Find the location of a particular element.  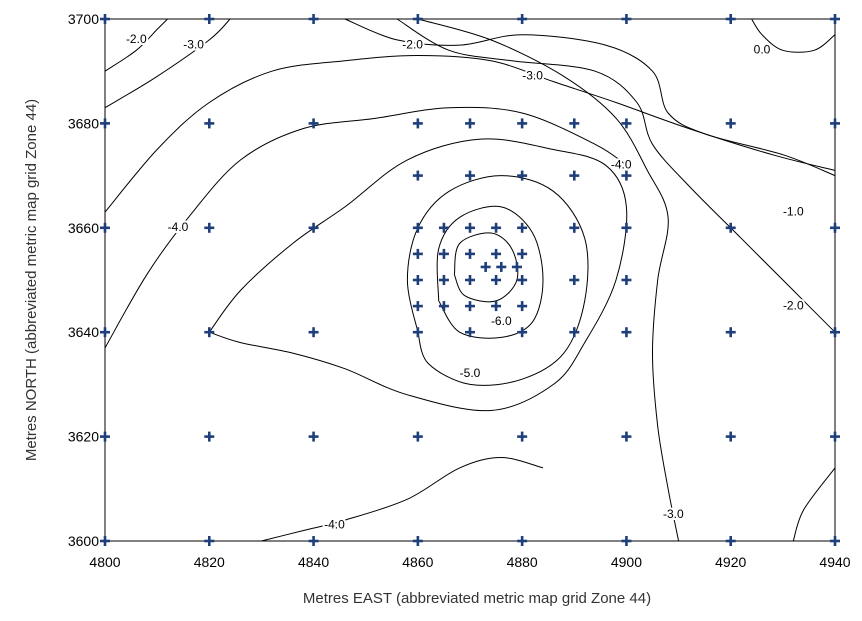

y-tick-label: 3660 is located at coordinates (83, 228).